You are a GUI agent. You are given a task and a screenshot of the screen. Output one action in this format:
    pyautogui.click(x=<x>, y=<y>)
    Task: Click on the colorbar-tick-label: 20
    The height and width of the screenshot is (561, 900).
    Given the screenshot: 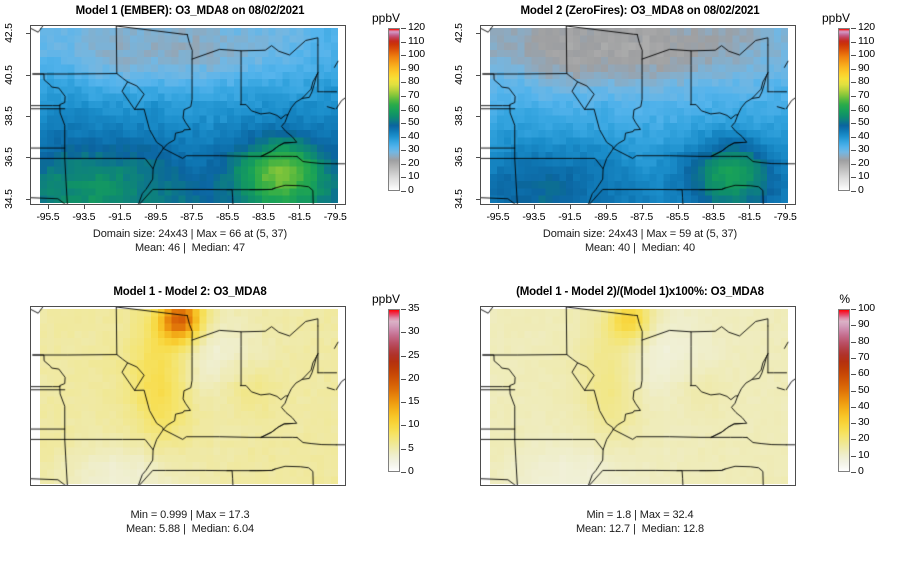 What is the action you would take?
    pyautogui.click(x=864, y=438)
    